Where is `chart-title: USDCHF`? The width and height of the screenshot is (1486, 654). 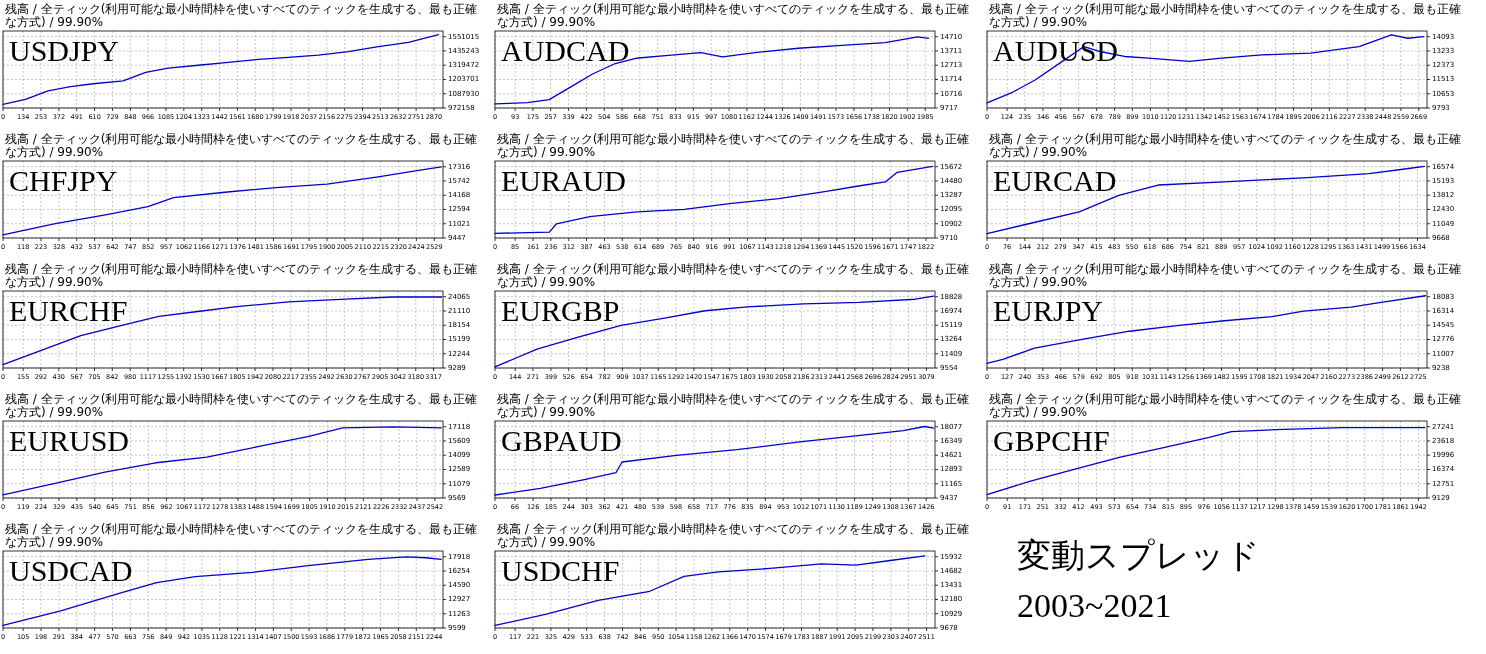 chart-title: USDCHF is located at coordinates (560, 570).